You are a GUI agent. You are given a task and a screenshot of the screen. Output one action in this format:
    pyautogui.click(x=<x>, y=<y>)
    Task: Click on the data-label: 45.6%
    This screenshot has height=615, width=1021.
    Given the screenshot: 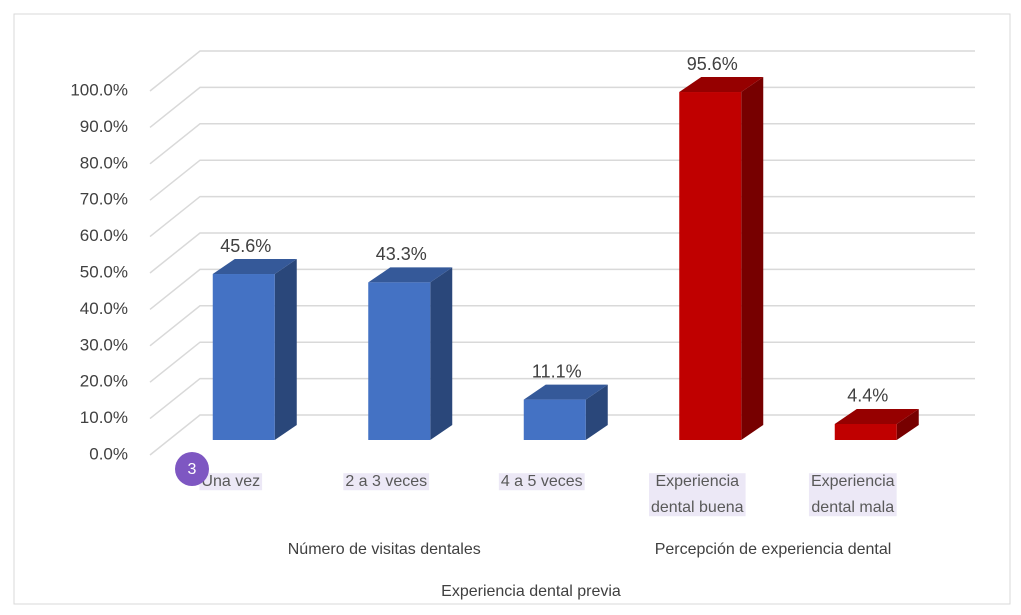 What is the action you would take?
    pyautogui.click(x=245, y=246)
    